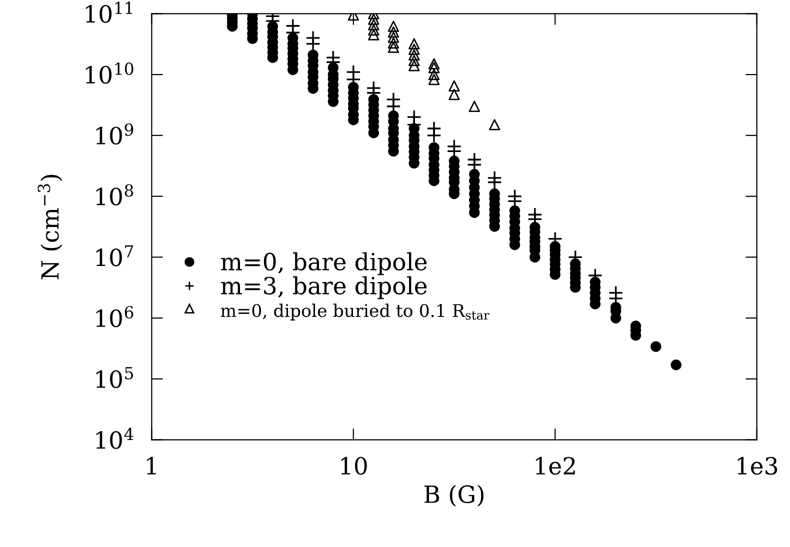  Describe the element at coordinates (110, 73) in the screenshot. I see `y-tick-label: 10$^{10}$` at that location.